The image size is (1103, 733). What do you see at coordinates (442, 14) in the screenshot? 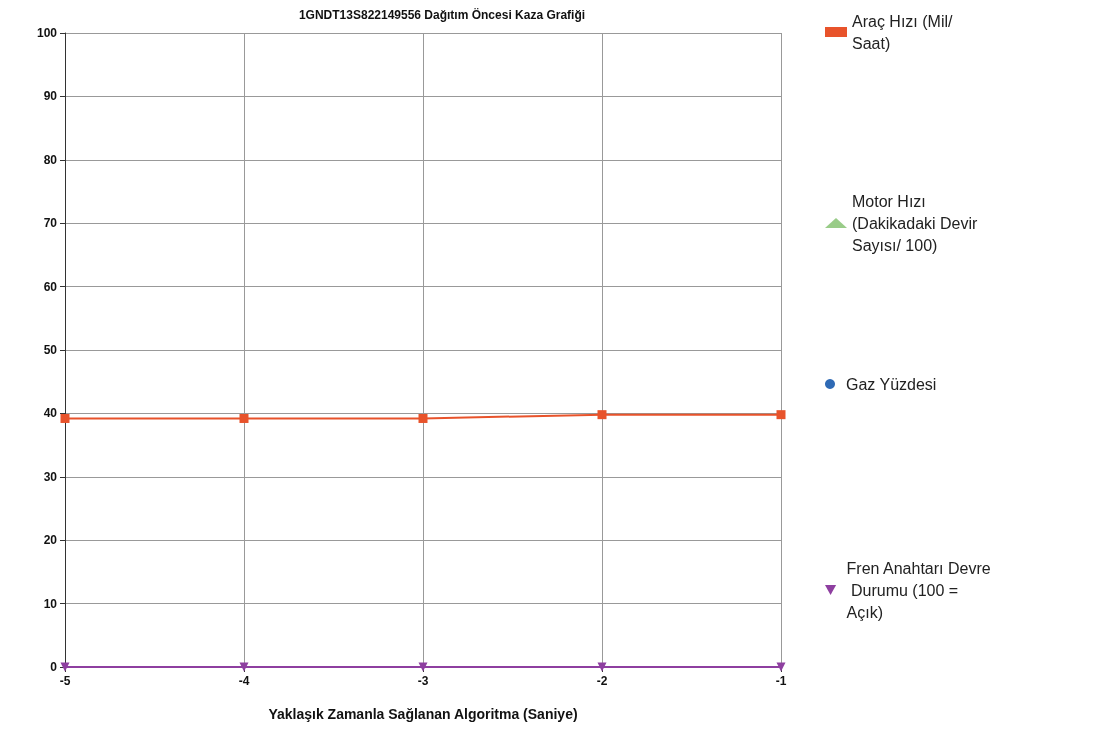
I see `chart-title: 1GNDT13S822149556 Dağıtım Öncesi Kaza Grafiği` at bounding box center [442, 14].